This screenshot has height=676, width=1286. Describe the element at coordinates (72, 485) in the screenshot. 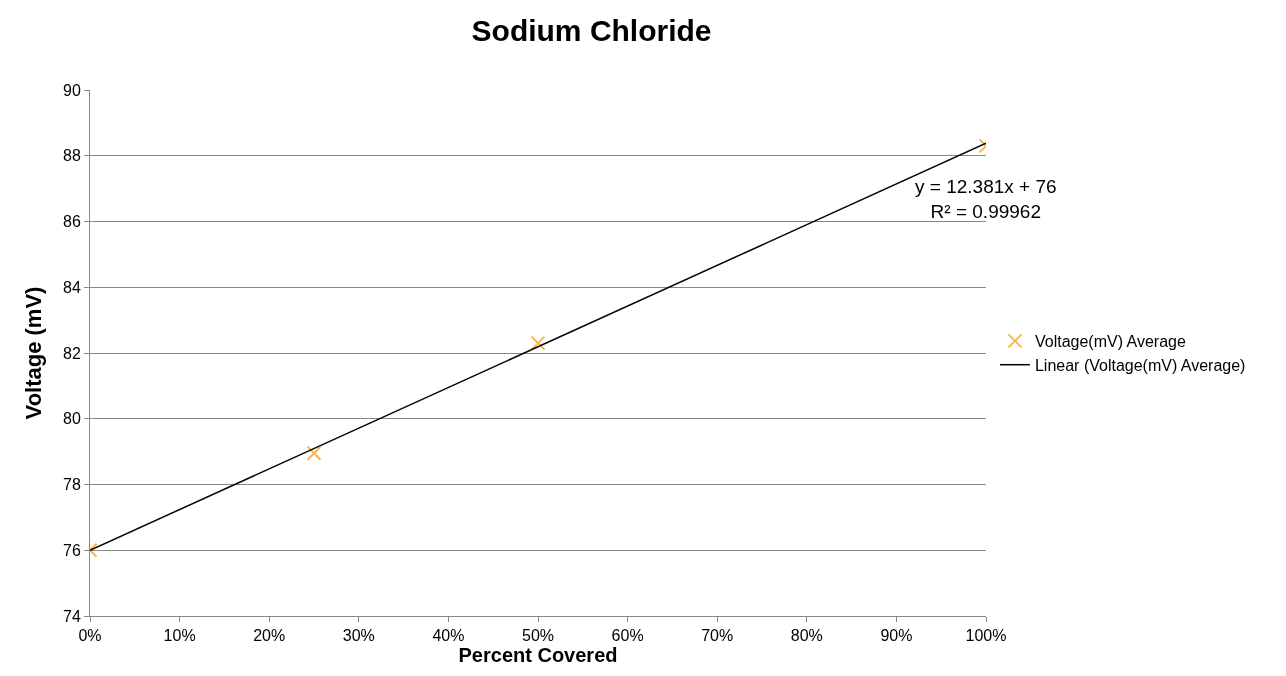

I see `y-tick-label: 78` at that location.